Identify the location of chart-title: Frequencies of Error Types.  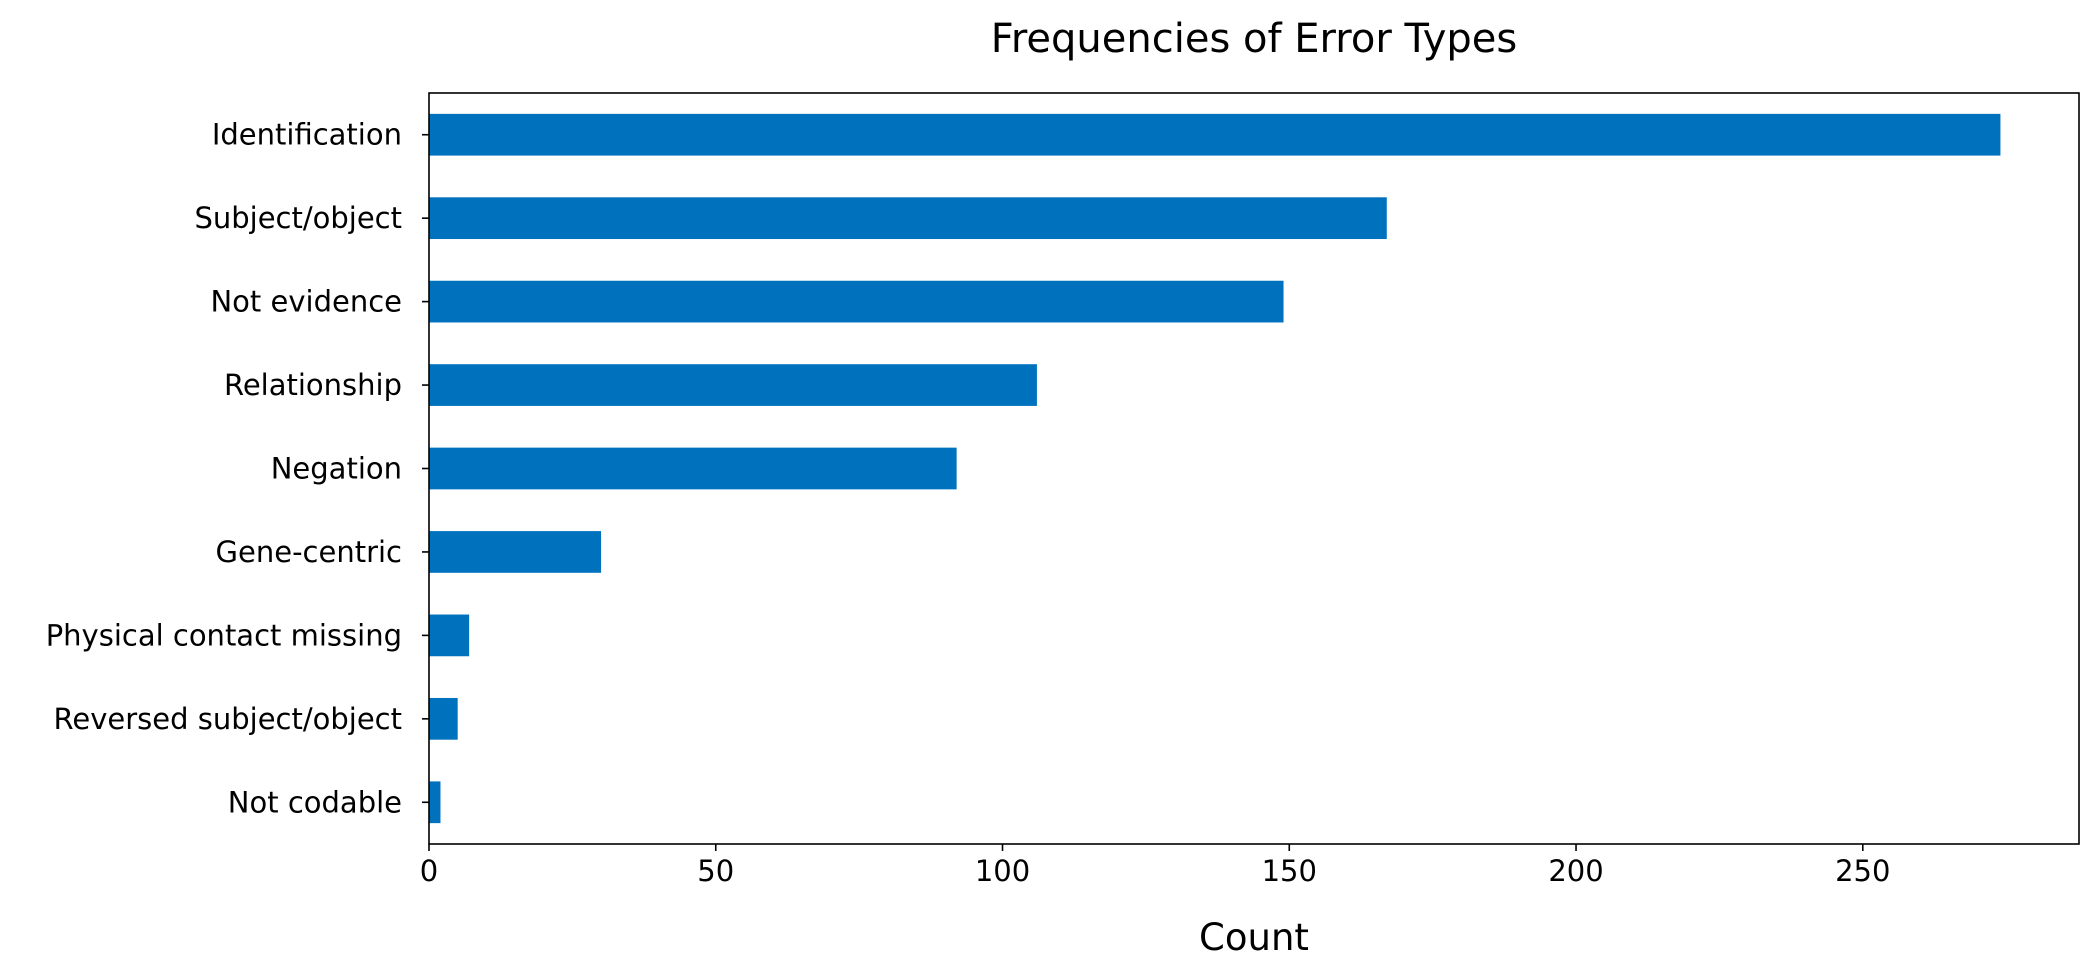
(1254, 39).